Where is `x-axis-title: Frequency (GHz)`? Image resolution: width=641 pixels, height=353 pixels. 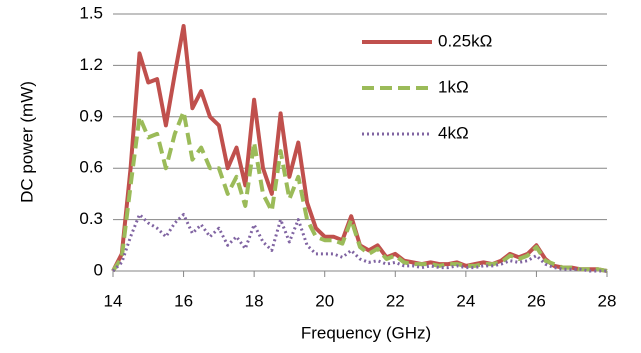 x-axis-title: Frequency (GHz) is located at coordinates (366, 332).